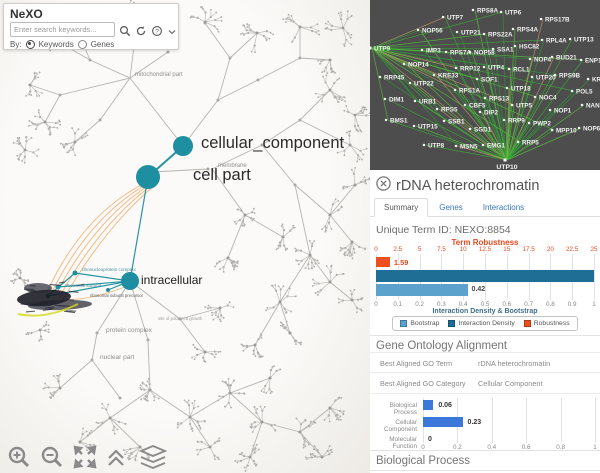  I want to click on gene-label: RPS5, so click(449, 109).